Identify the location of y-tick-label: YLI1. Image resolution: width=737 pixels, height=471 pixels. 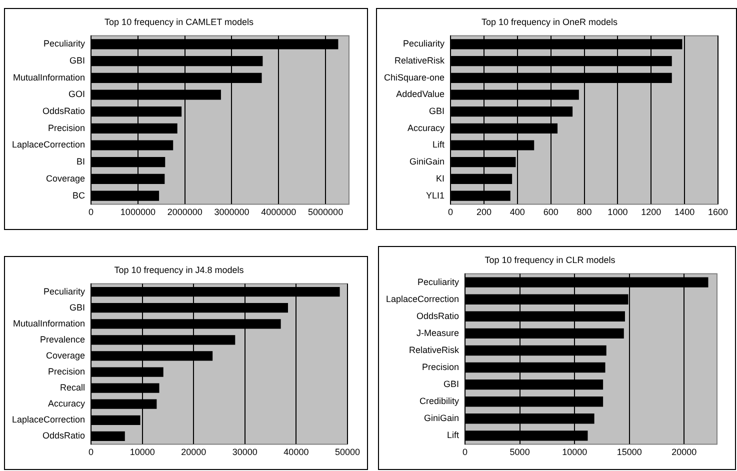
(435, 195).